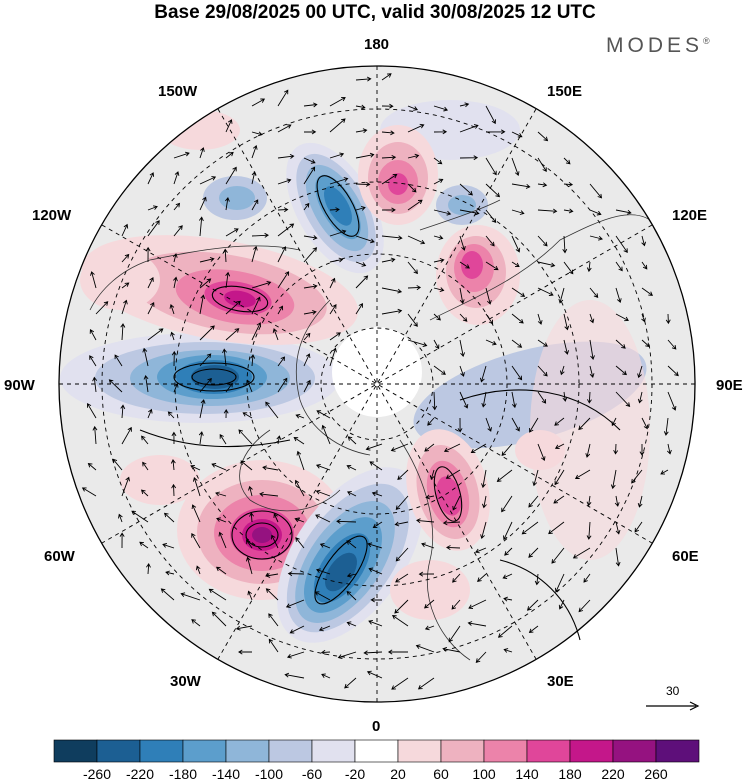  Describe the element at coordinates (140, 774) in the screenshot. I see `colorbar-label: -220` at that location.